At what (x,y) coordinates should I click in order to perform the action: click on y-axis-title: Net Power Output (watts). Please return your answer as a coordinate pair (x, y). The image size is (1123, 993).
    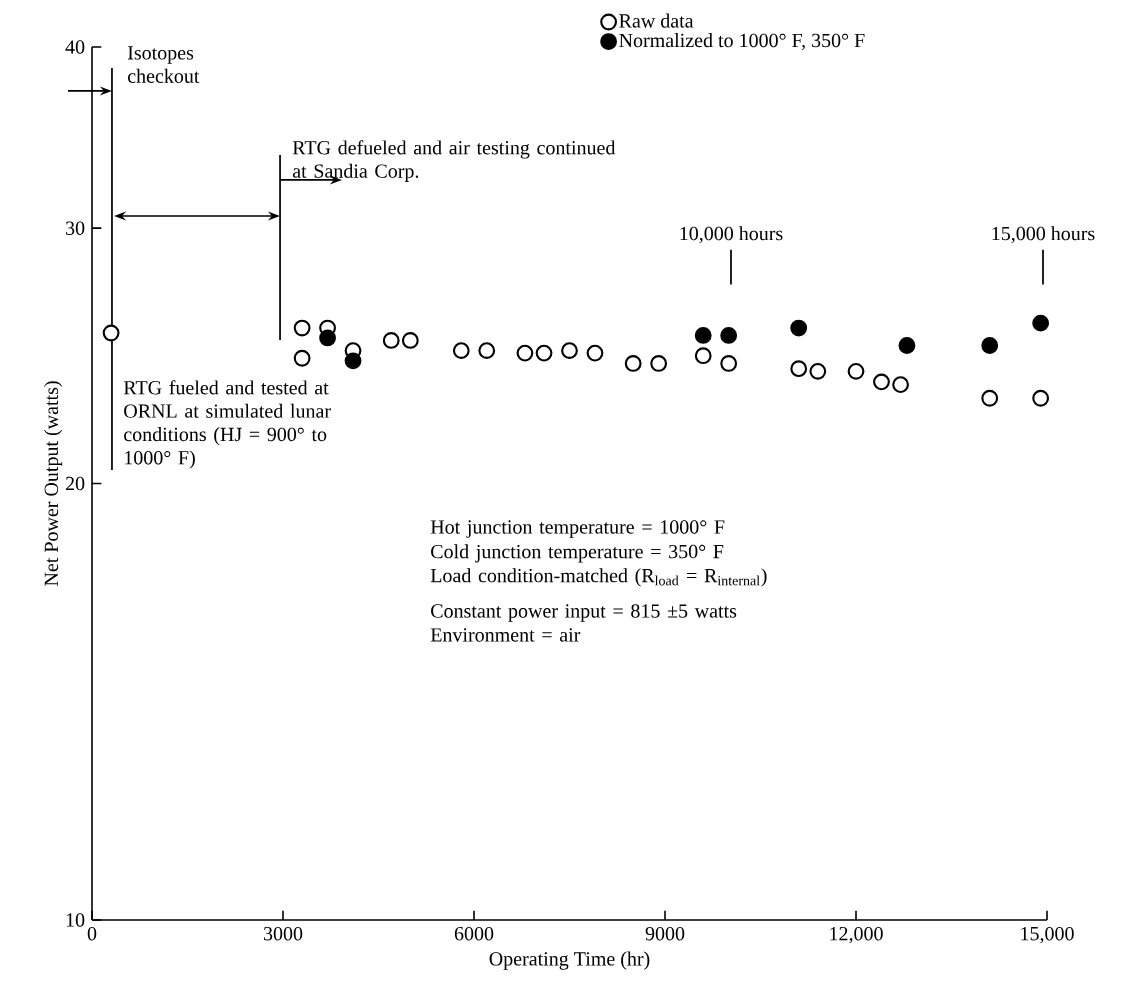
    Looking at the image, I should click on (53, 483).